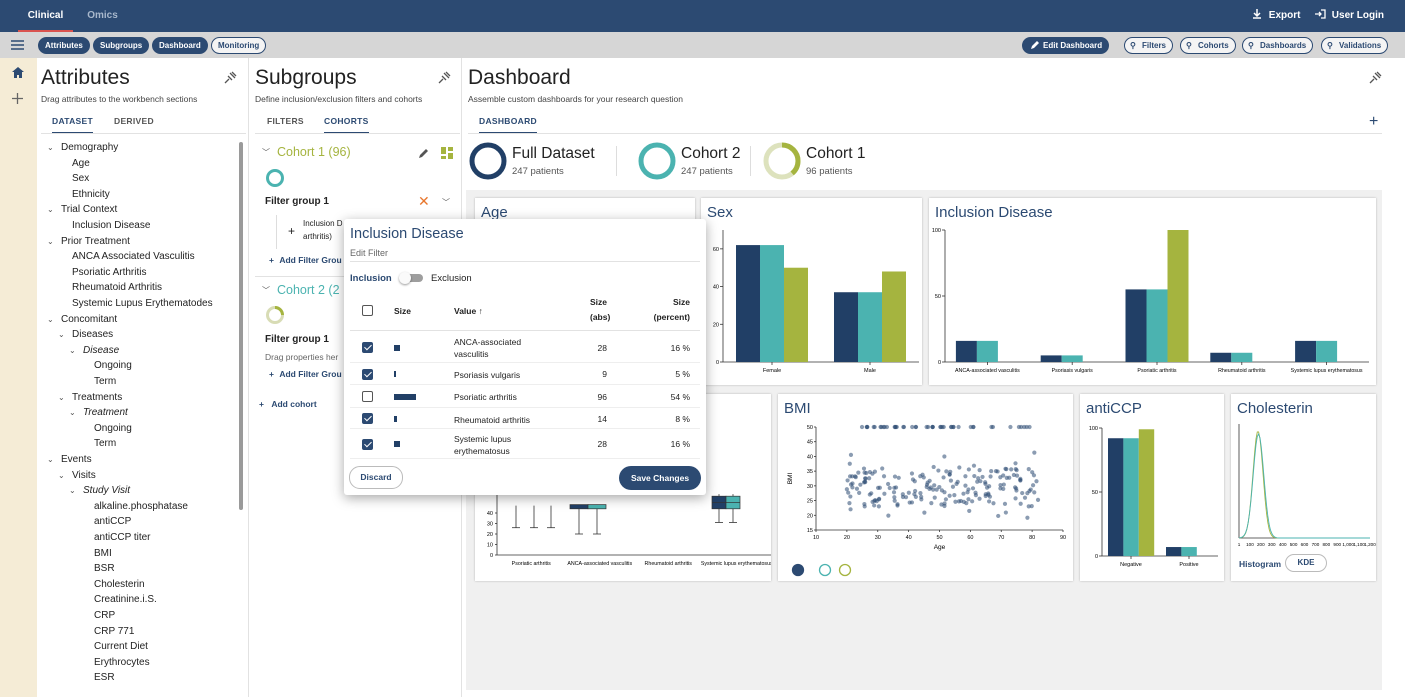 Image resolution: width=1405 pixels, height=697 pixels. Describe the element at coordinates (367, 310) in the screenshot. I see `select-all-checkbox` at that location.